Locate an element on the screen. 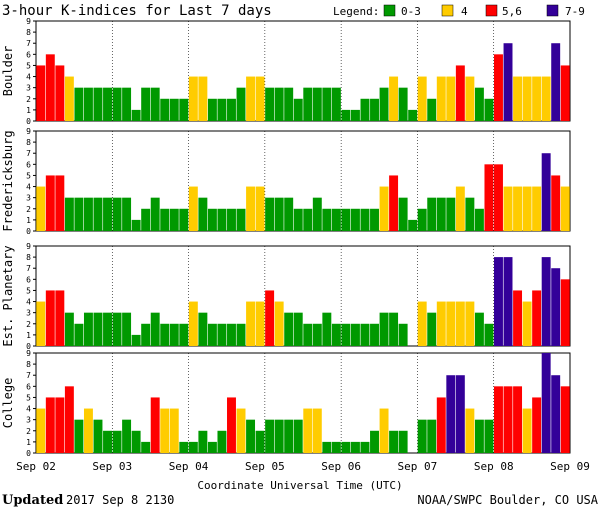 The width and height of the screenshot is (600, 510). y-tick-label: 9 is located at coordinates (28, 246).